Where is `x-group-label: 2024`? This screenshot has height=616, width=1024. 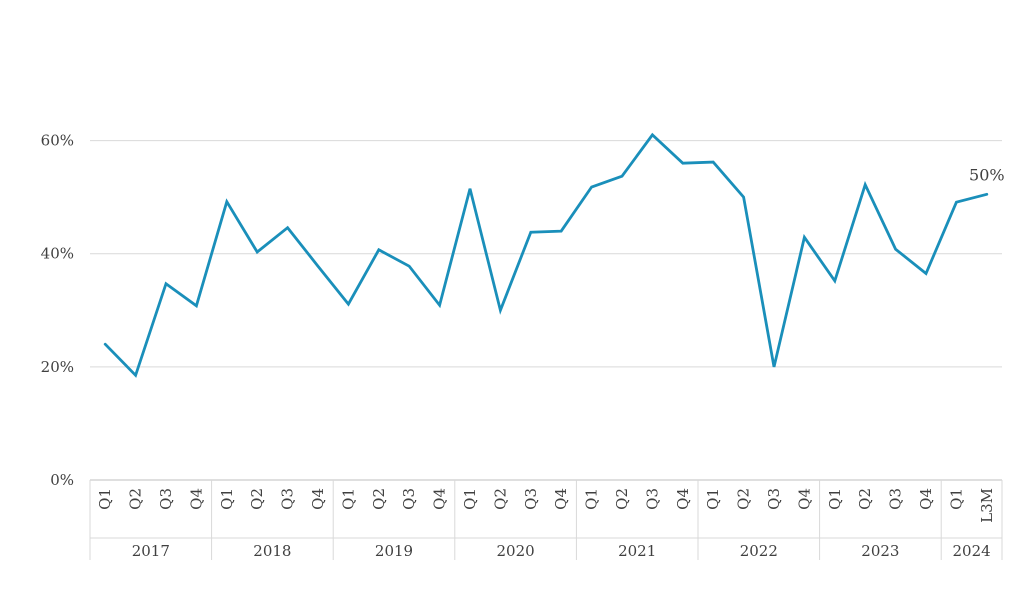 x-group-label: 2024 is located at coordinates (972, 551).